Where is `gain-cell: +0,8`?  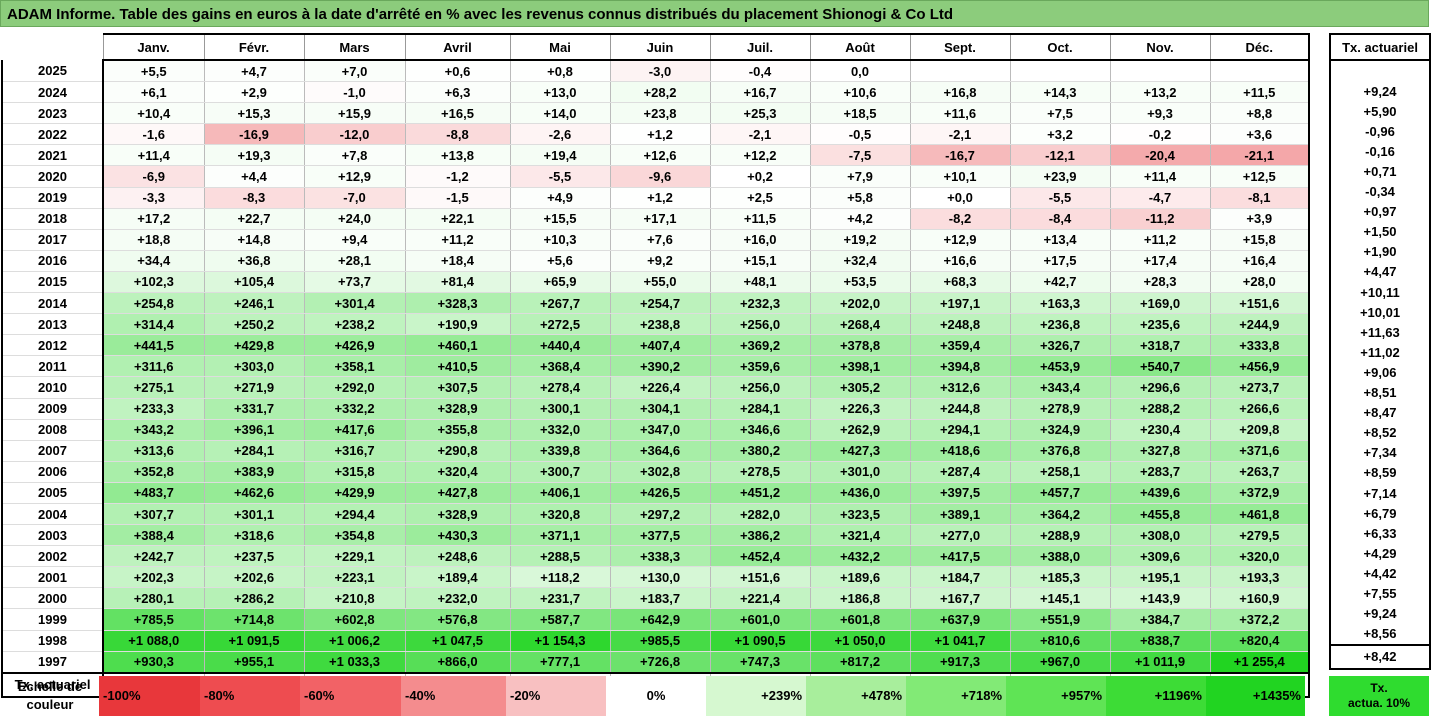 gain-cell: +0,8 is located at coordinates (560, 71).